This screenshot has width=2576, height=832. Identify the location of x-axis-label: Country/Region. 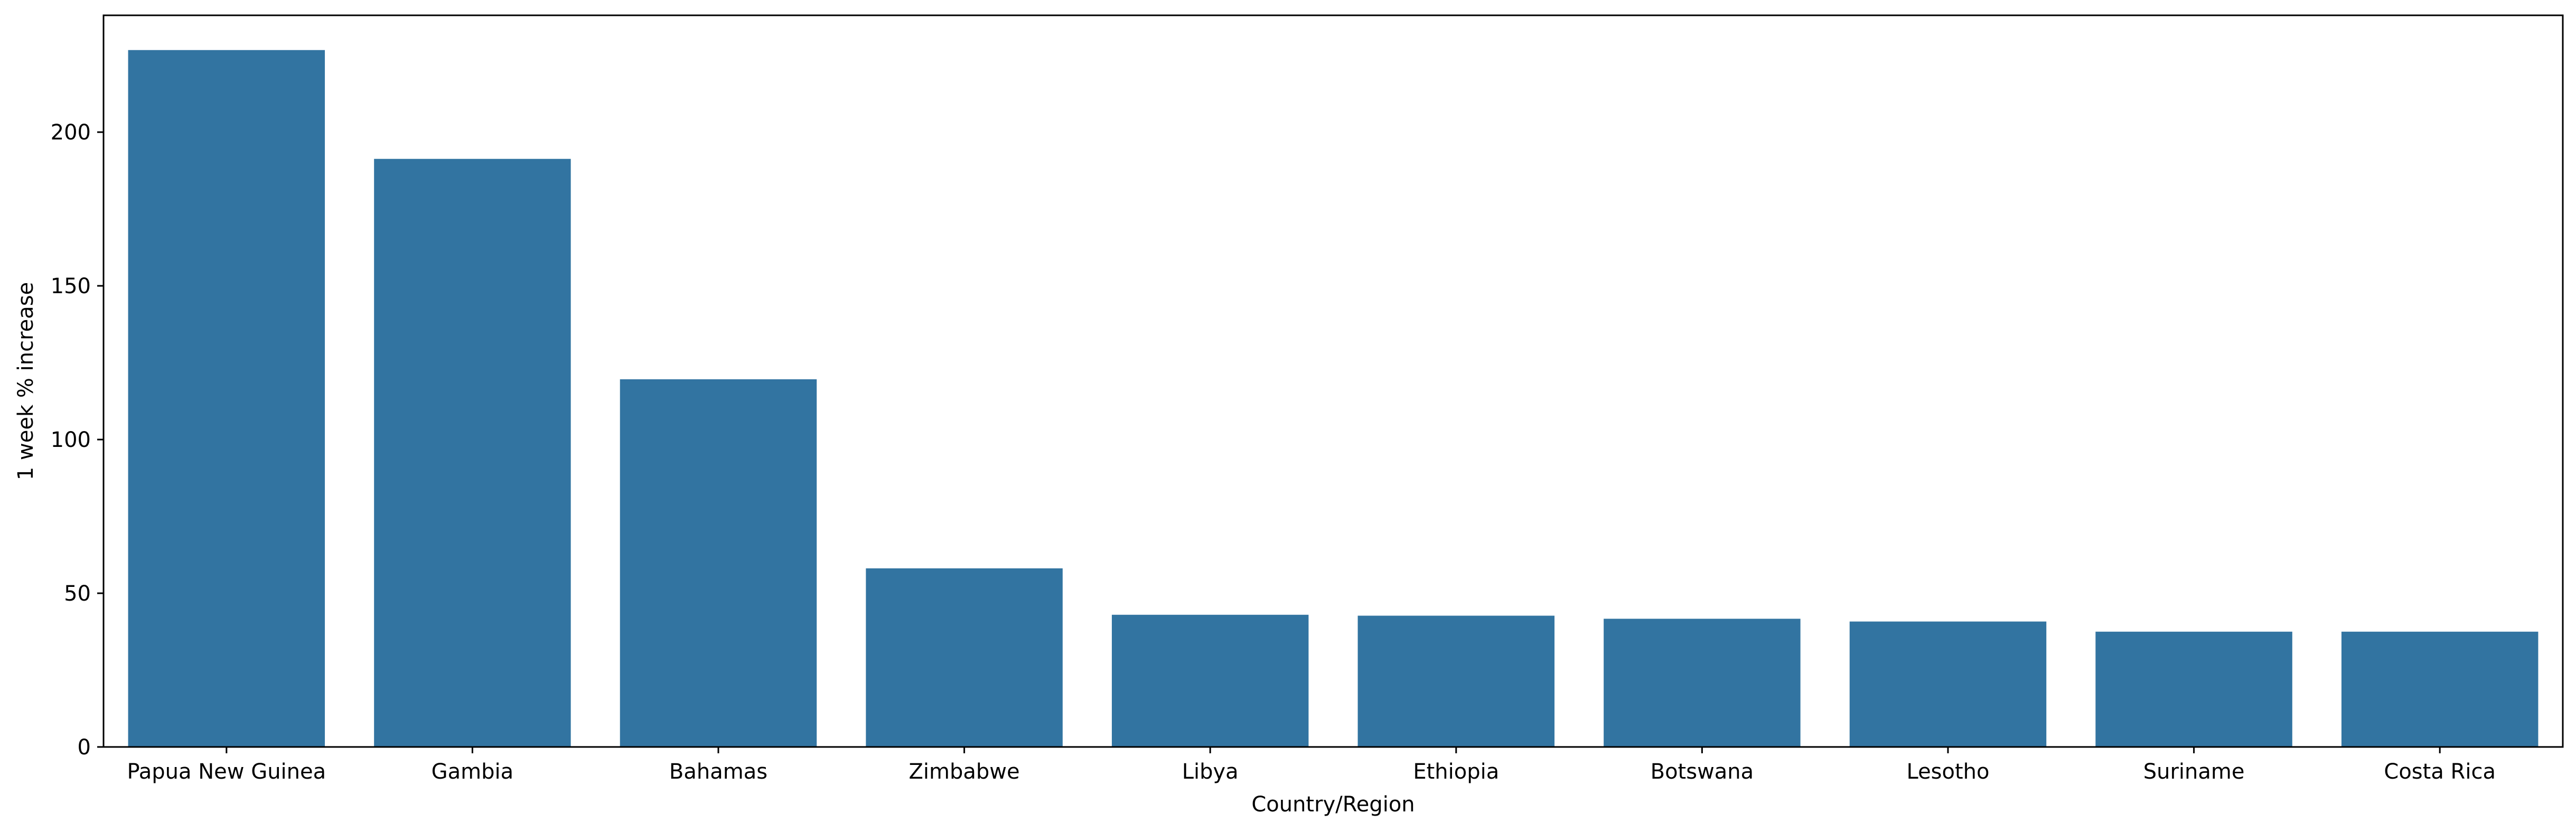
(1333, 805).